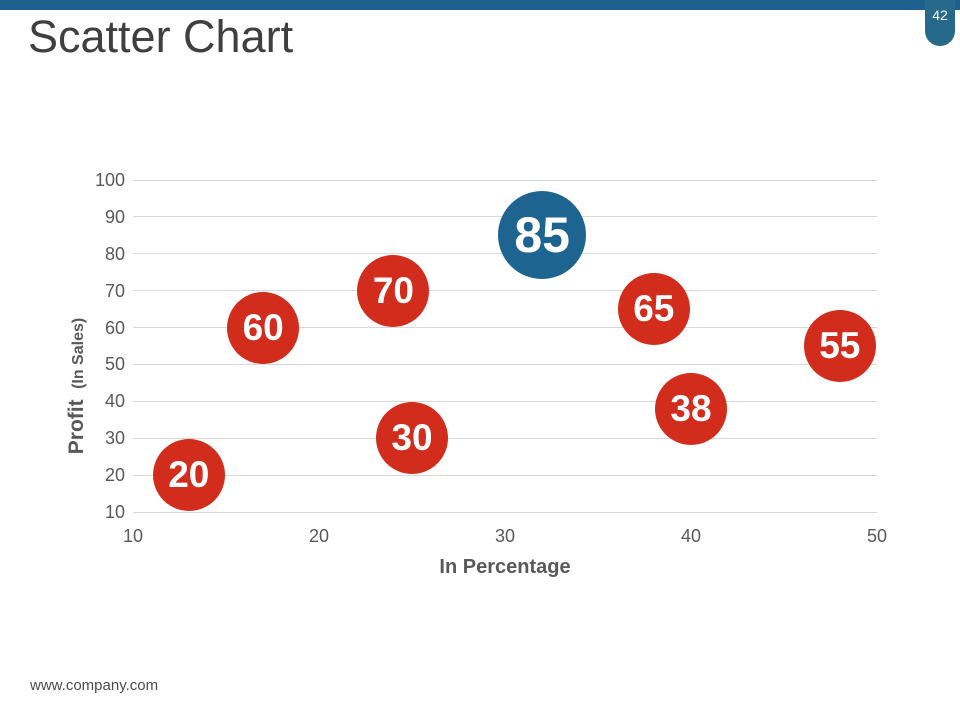 The image size is (960, 720). I want to click on x-tick-label: 10, so click(133, 536).